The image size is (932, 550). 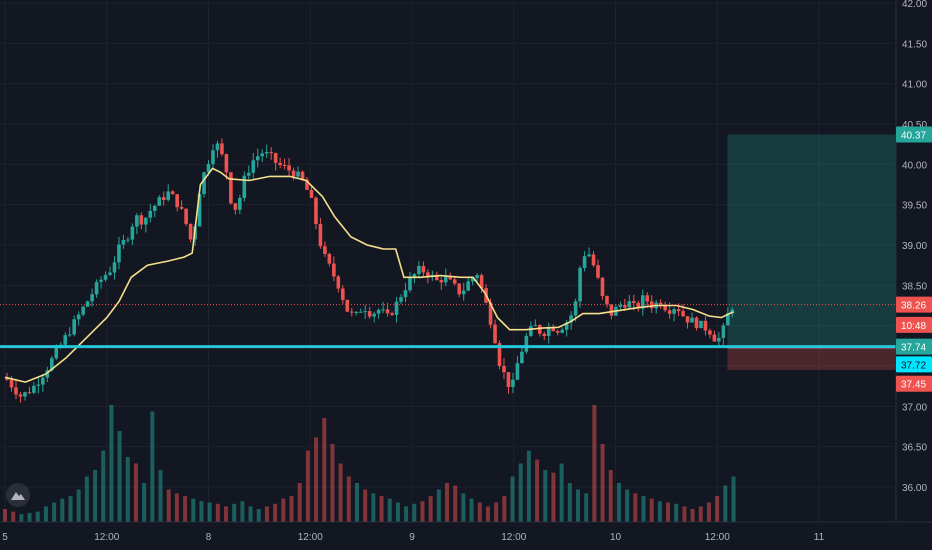 I want to click on price-tag-label: 37.72, so click(x=913, y=365).